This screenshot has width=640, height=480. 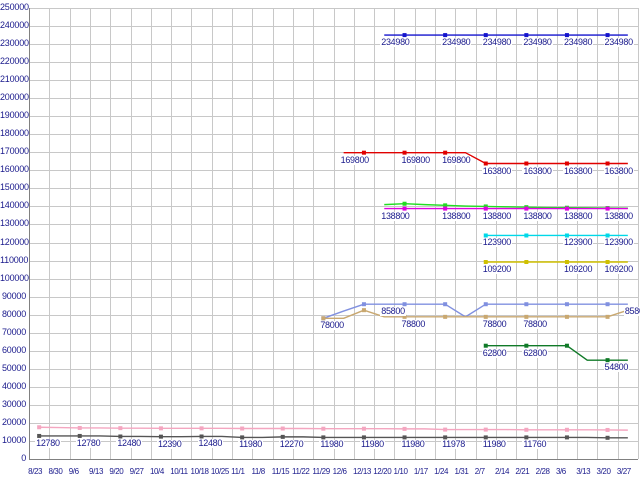 What do you see at coordinates (461, 471) in the screenshot?
I see `x-axis-tick-label: 1/31` at bounding box center [461, 471].